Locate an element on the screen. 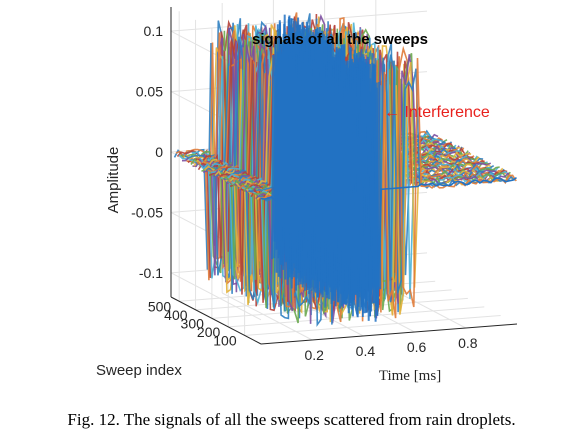 This screenshot has width=583, height=445. amplitude-tick-label: 0.05 is located at coordinates (149, 92).